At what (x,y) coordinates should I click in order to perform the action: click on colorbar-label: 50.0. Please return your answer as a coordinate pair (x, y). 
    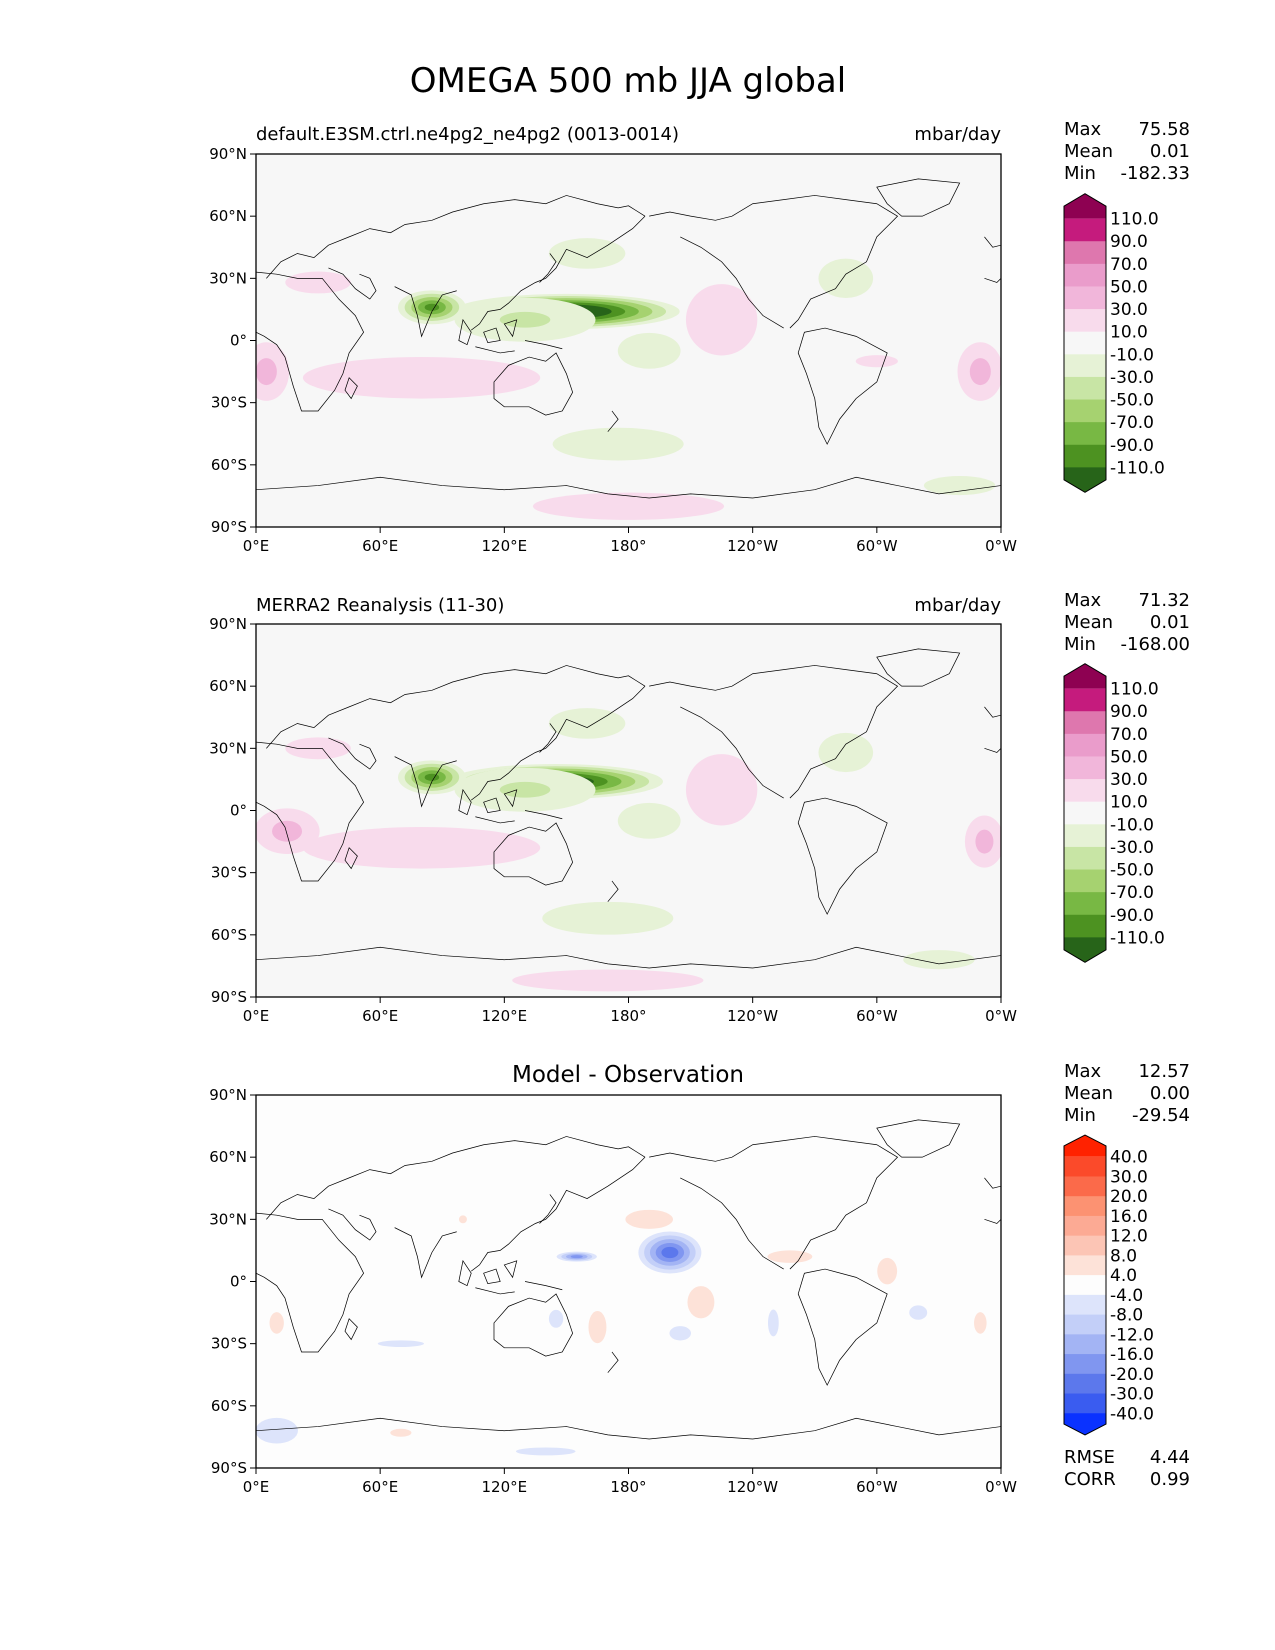
    Looking at the image, I should click on (1129, 757).